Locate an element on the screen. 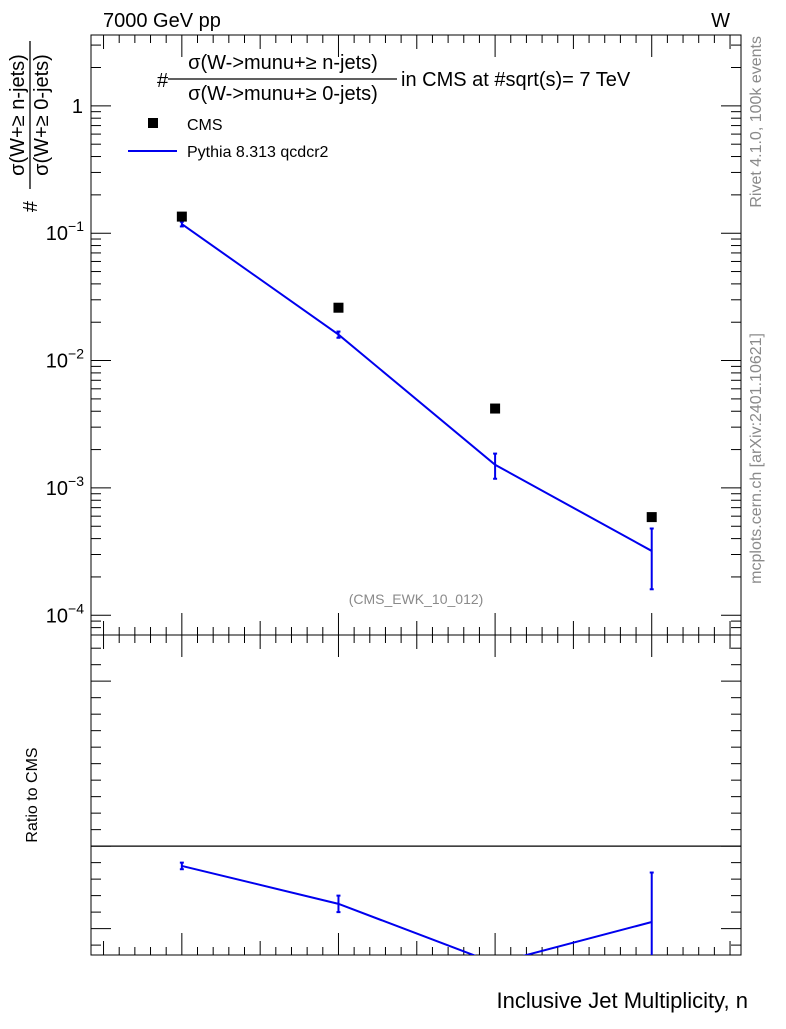  legend: CMS Pythia 8.313 qcdcr2 is located at coordinates (228, 139).